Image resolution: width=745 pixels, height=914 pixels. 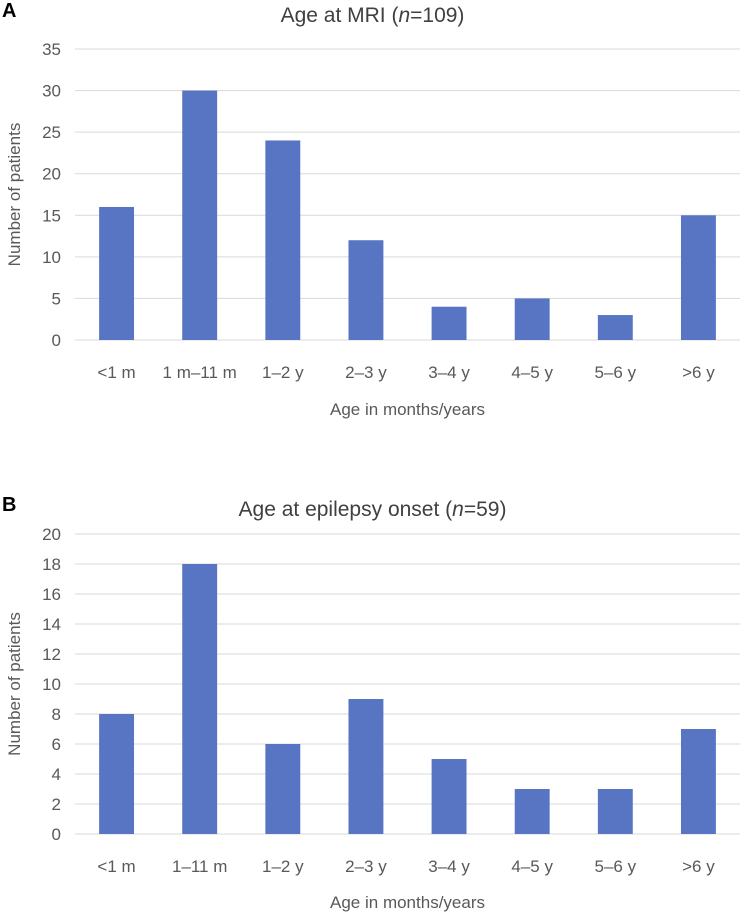 I want to click on y-tick-label: 18, so click(x=51, y=564).